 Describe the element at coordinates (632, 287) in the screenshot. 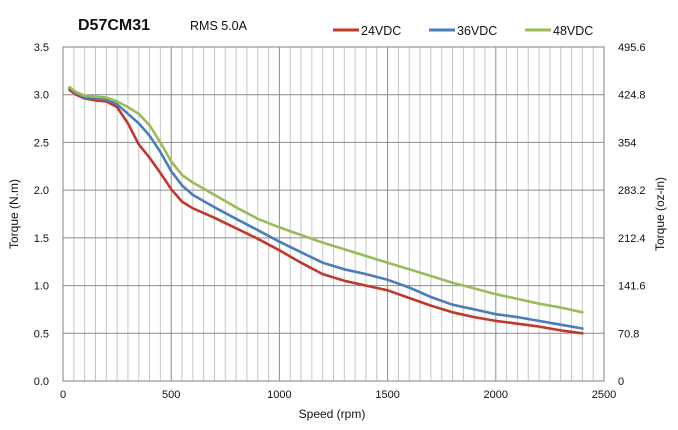

I see `y2-tick-label: 141.6` at that location.